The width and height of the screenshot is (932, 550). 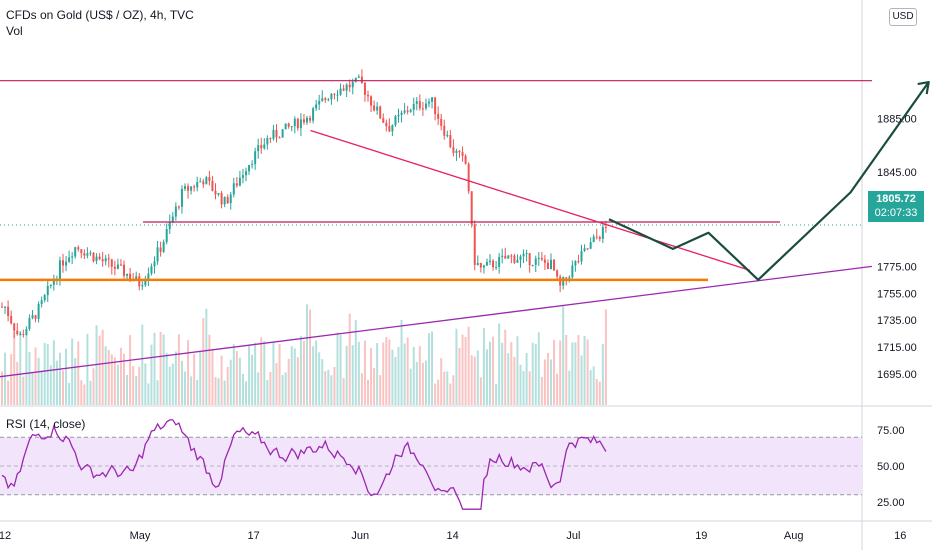 I want to click on last-price-value: 1805.72, so click(x=896, y=199).